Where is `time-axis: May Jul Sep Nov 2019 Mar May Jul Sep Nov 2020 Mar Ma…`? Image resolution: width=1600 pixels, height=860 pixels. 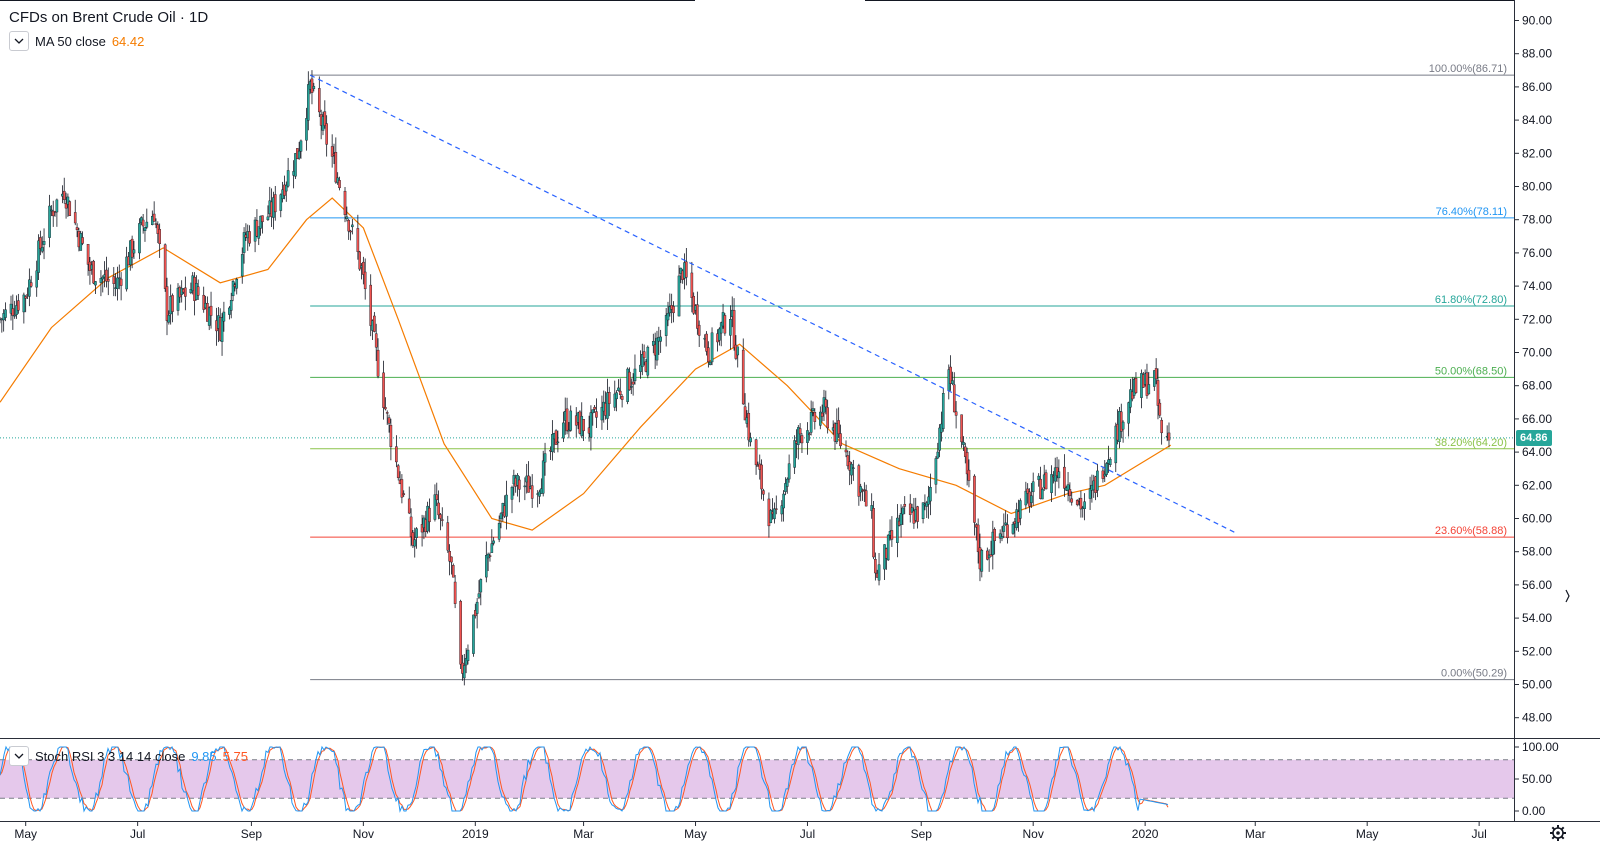
time-axis: May Jul Sep Nov 2019 Mar May Jul Sep Nov 2020 Mar Ma… is located at coordinates (750, 831).